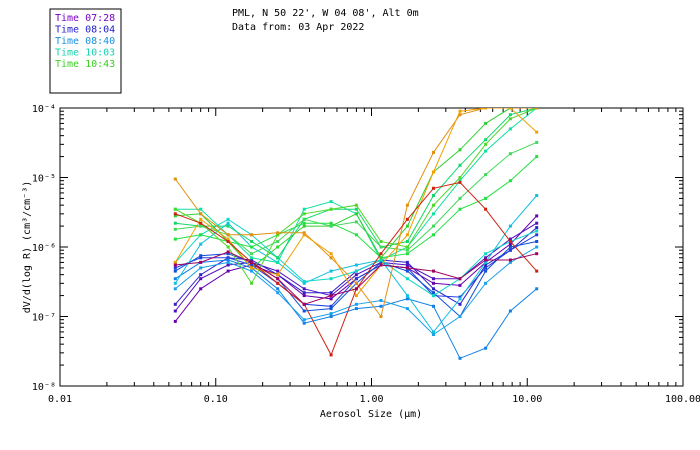  Describe the element at coordinates (85, 51) in the screenshot. I see `legend-box` at that location.